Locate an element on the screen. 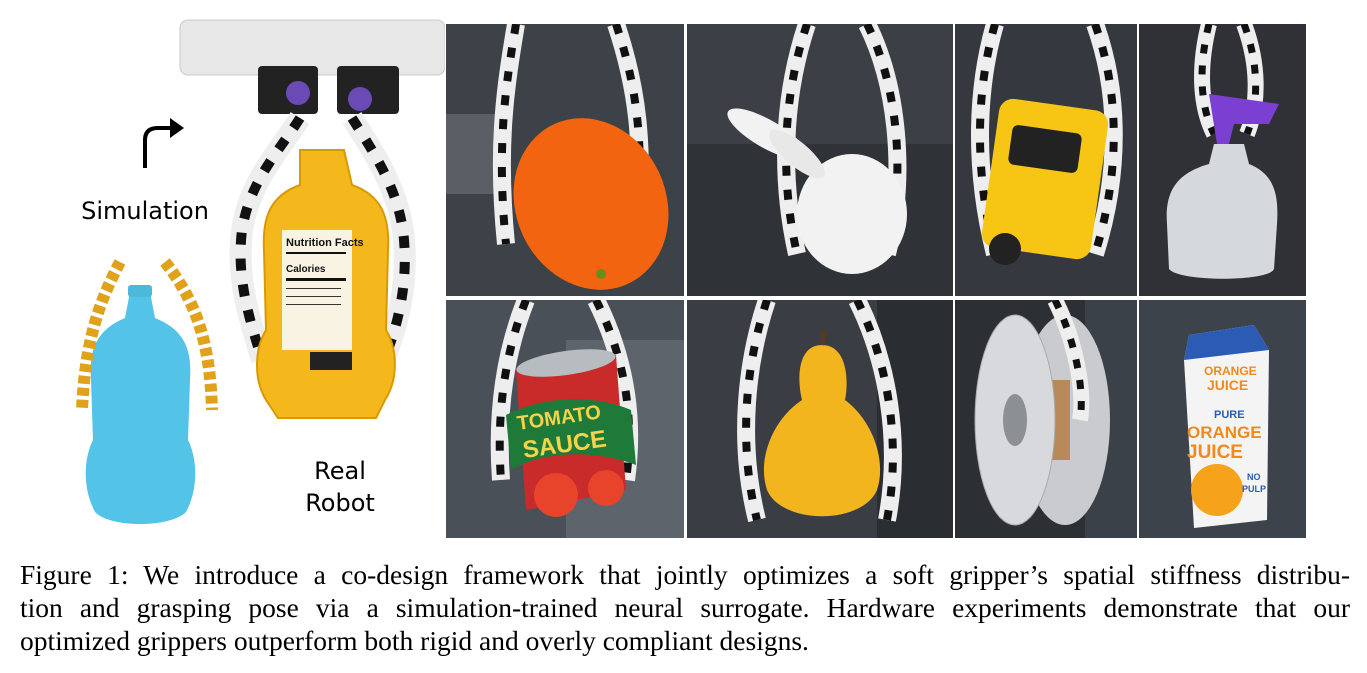  orange-slice-graphic is located at coordinates (1217, 490).